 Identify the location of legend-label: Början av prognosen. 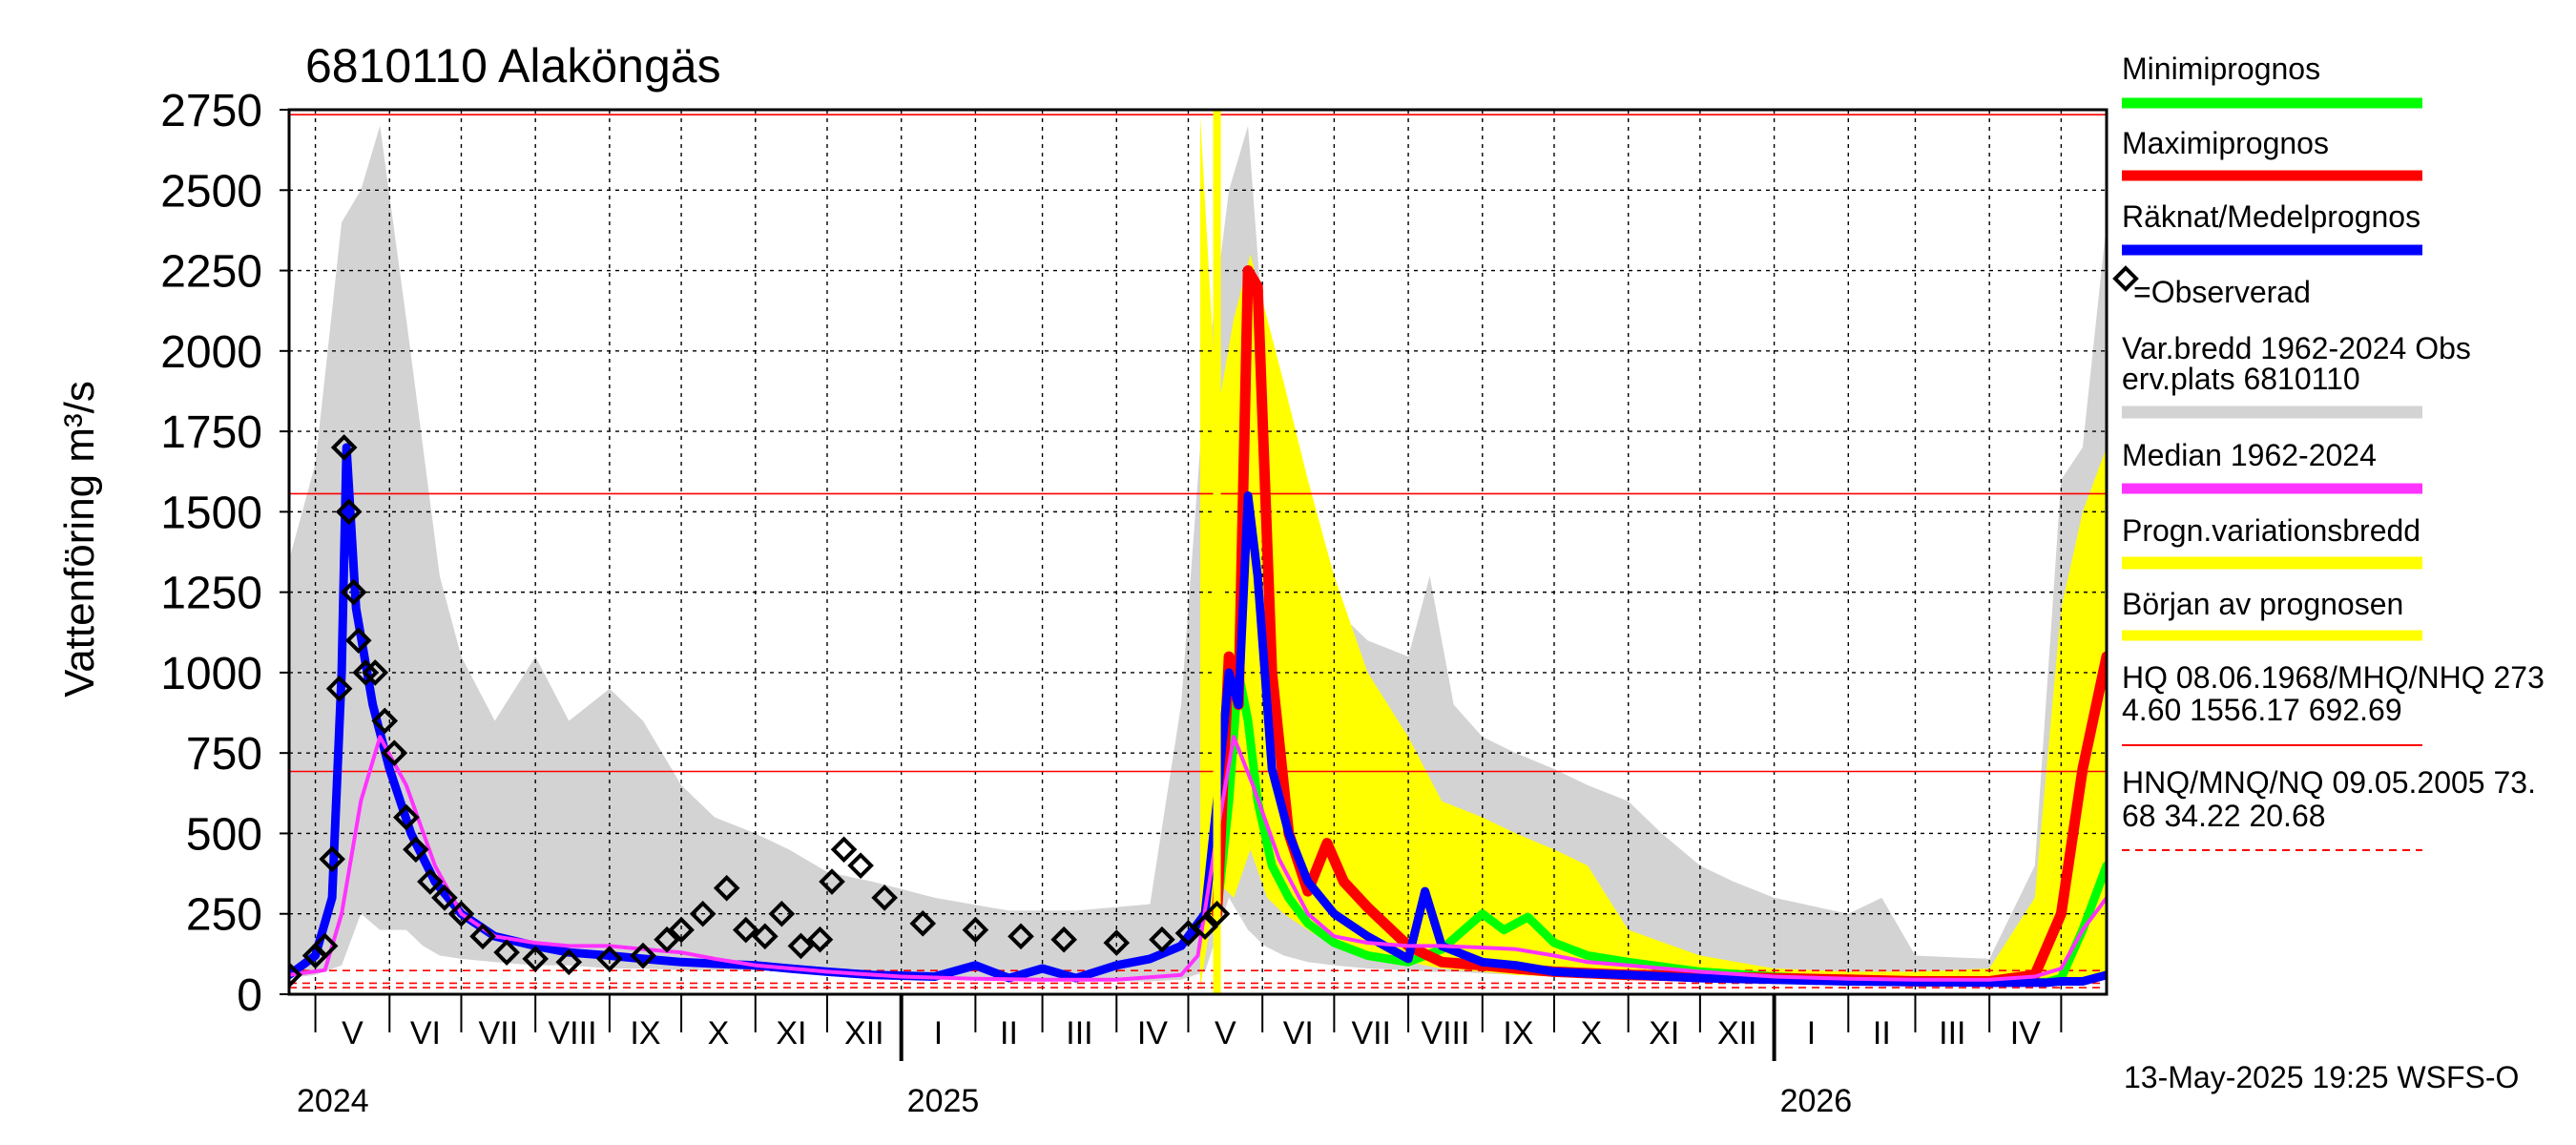
(2262, 604).